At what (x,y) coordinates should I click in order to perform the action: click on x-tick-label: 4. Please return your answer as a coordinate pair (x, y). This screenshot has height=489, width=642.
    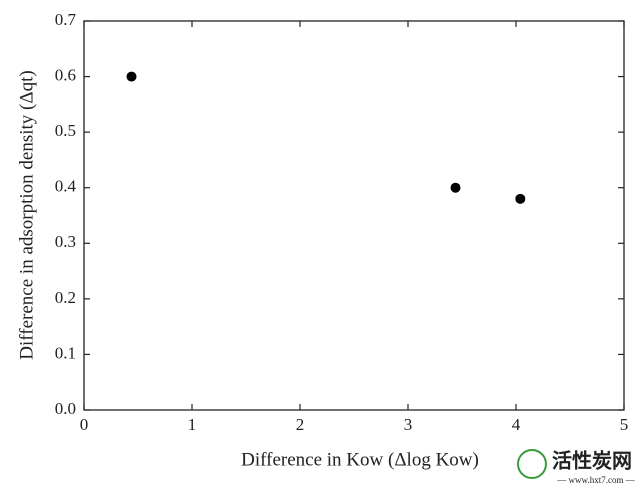
    Looking at the image, I should click on (516, 424).